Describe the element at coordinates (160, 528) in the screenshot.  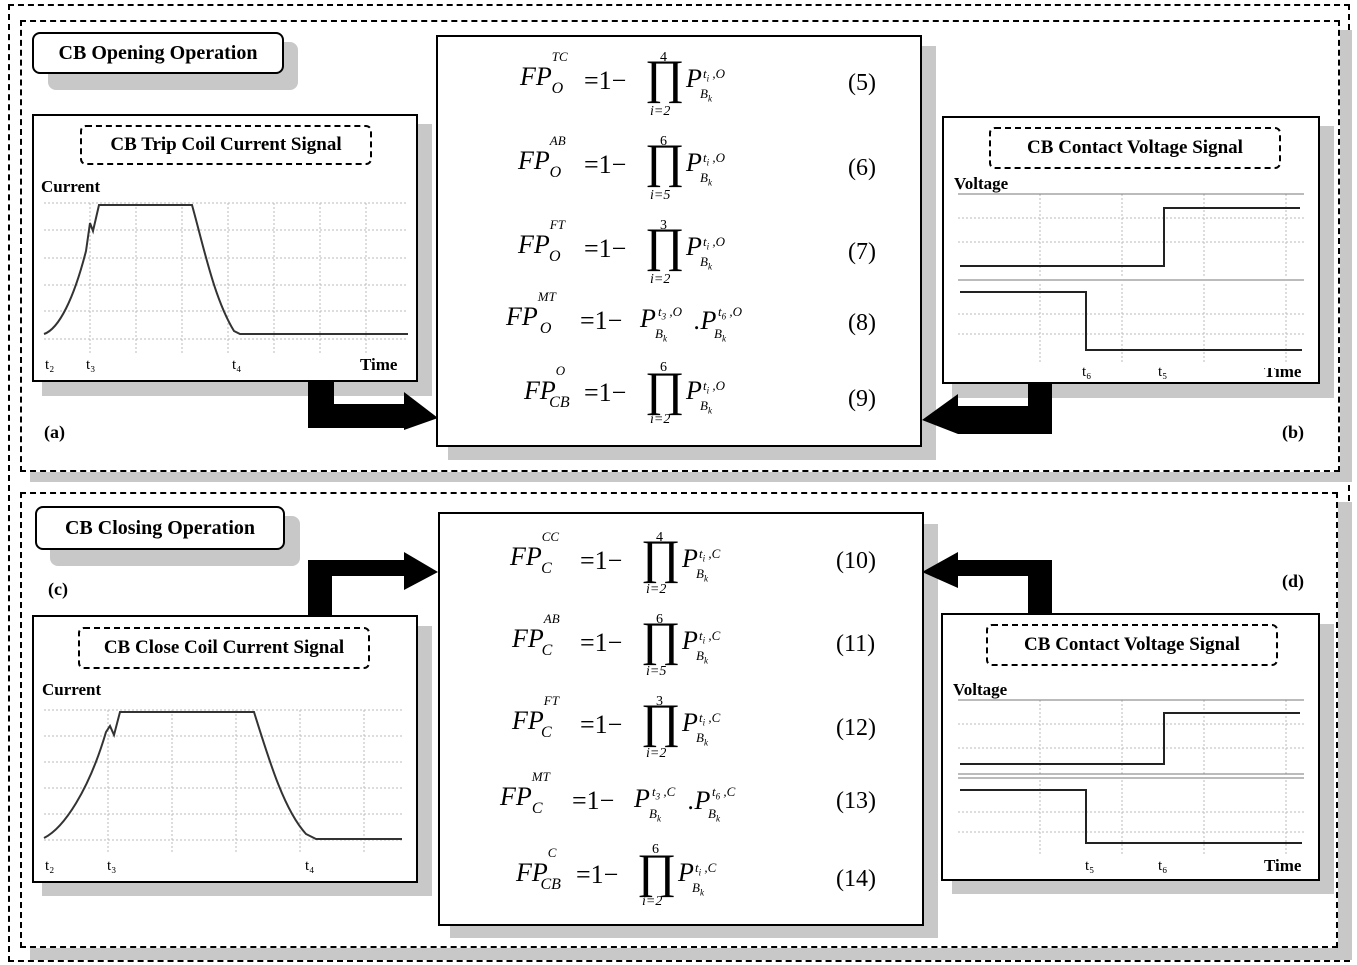
I see `closing-title: CB Closing Operation` at that location.